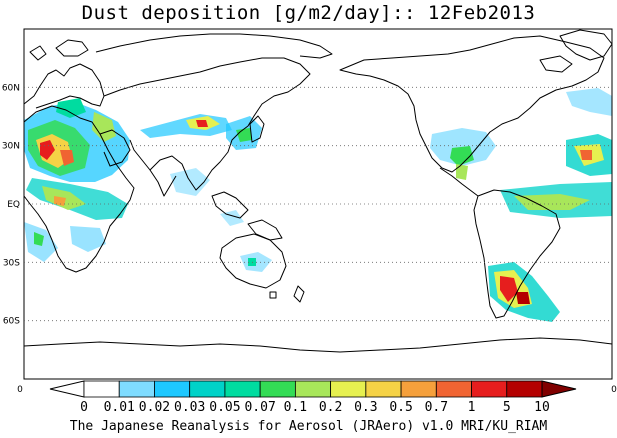  What do you see at coordinates (542, 407) in the screenshot?
I see `colorbar-tick-label: 10` at bounding box center [542, 407].